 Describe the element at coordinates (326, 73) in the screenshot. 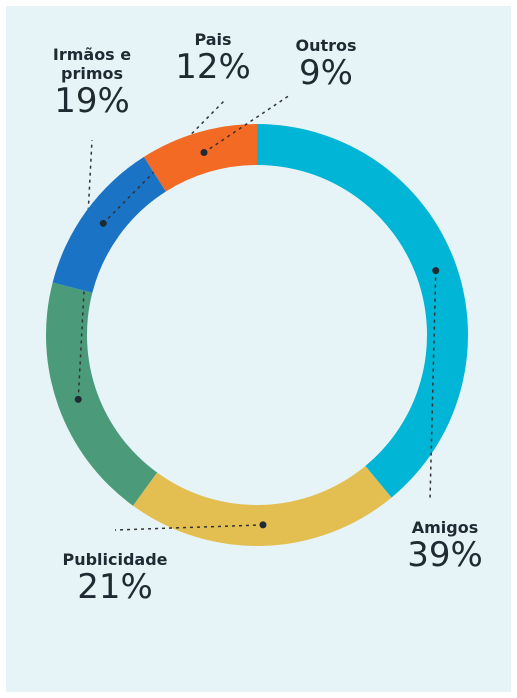

I see `segment-value: 9%` at that location.